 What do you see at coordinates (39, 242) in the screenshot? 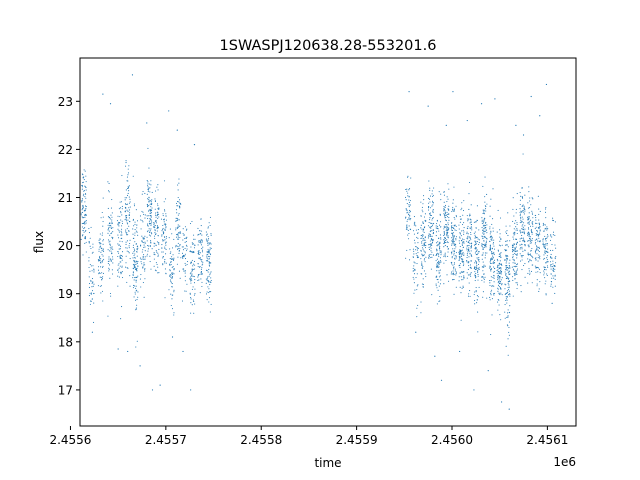
I see `y-axis-label: flux` at bounding box center [39, 242].